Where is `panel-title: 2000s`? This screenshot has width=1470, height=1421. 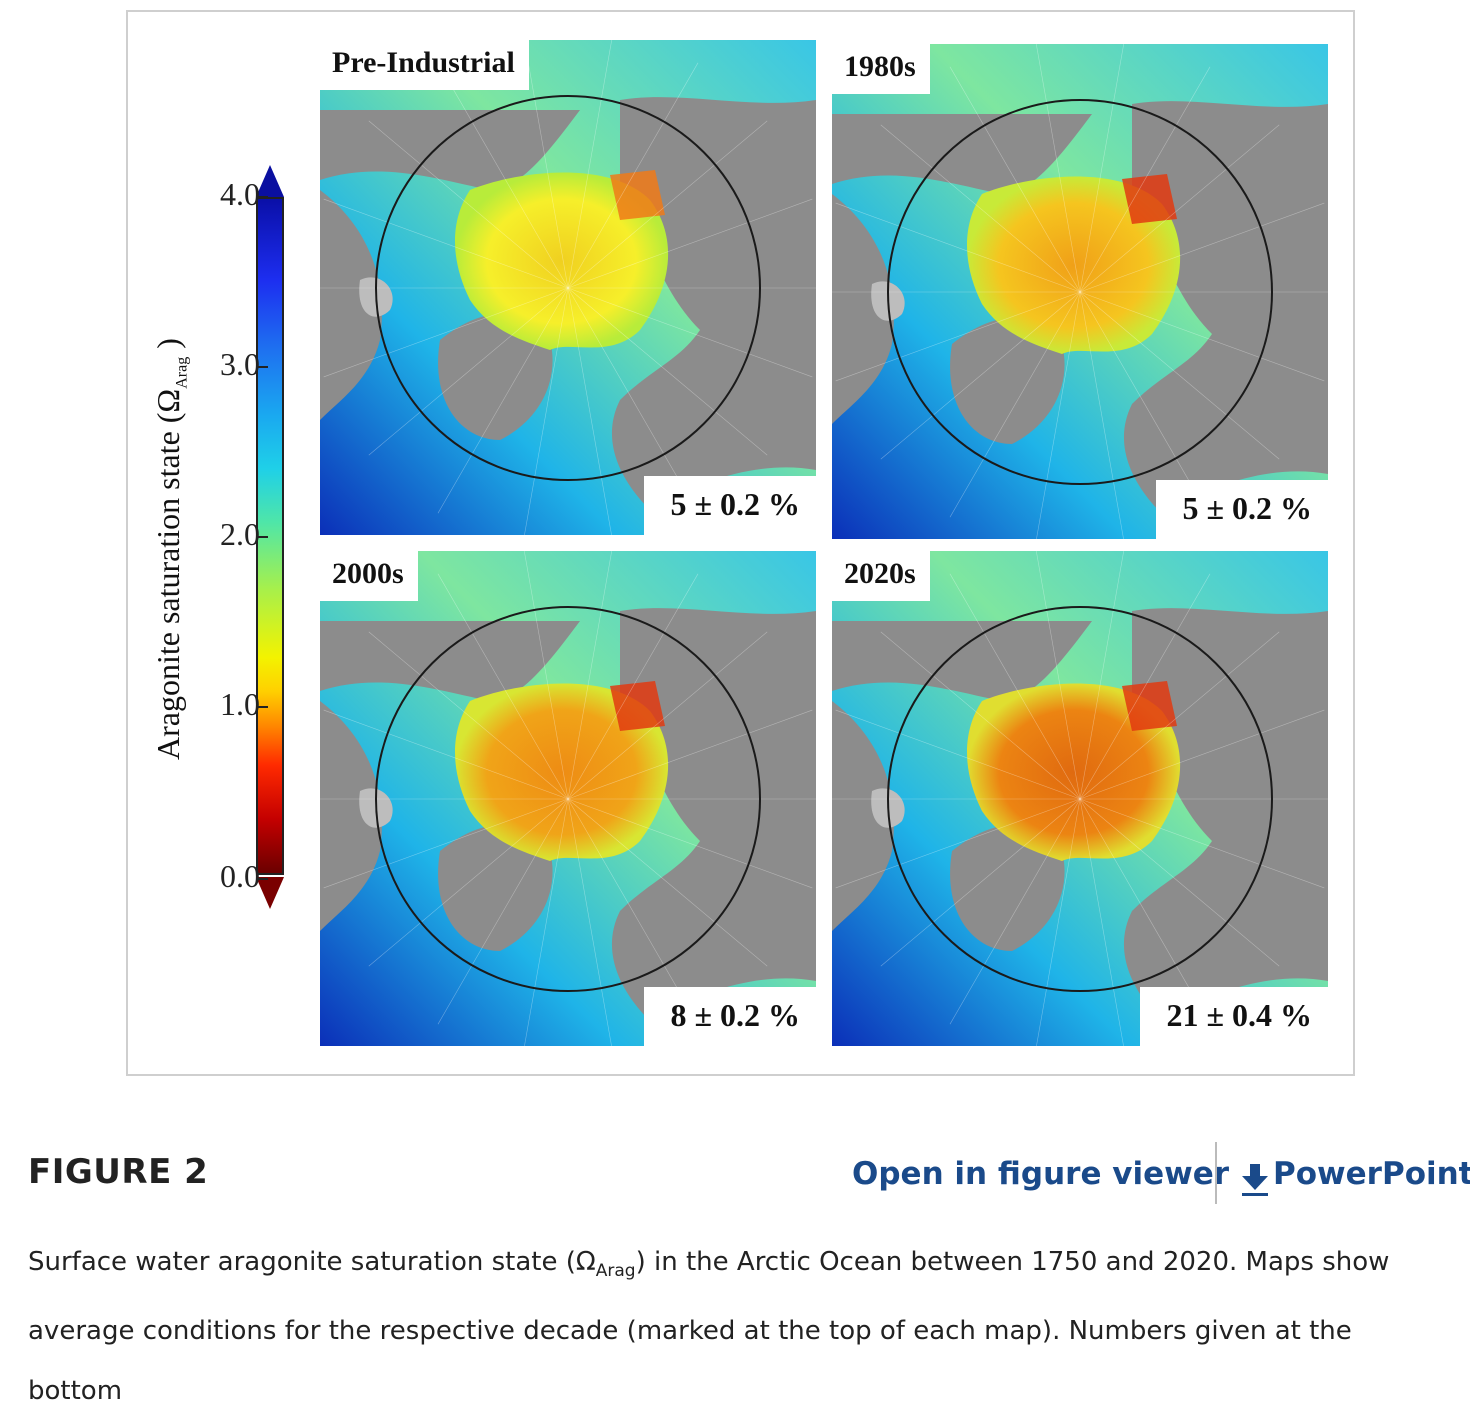
panel-title: 2000s is located at coordinates (369, 576).